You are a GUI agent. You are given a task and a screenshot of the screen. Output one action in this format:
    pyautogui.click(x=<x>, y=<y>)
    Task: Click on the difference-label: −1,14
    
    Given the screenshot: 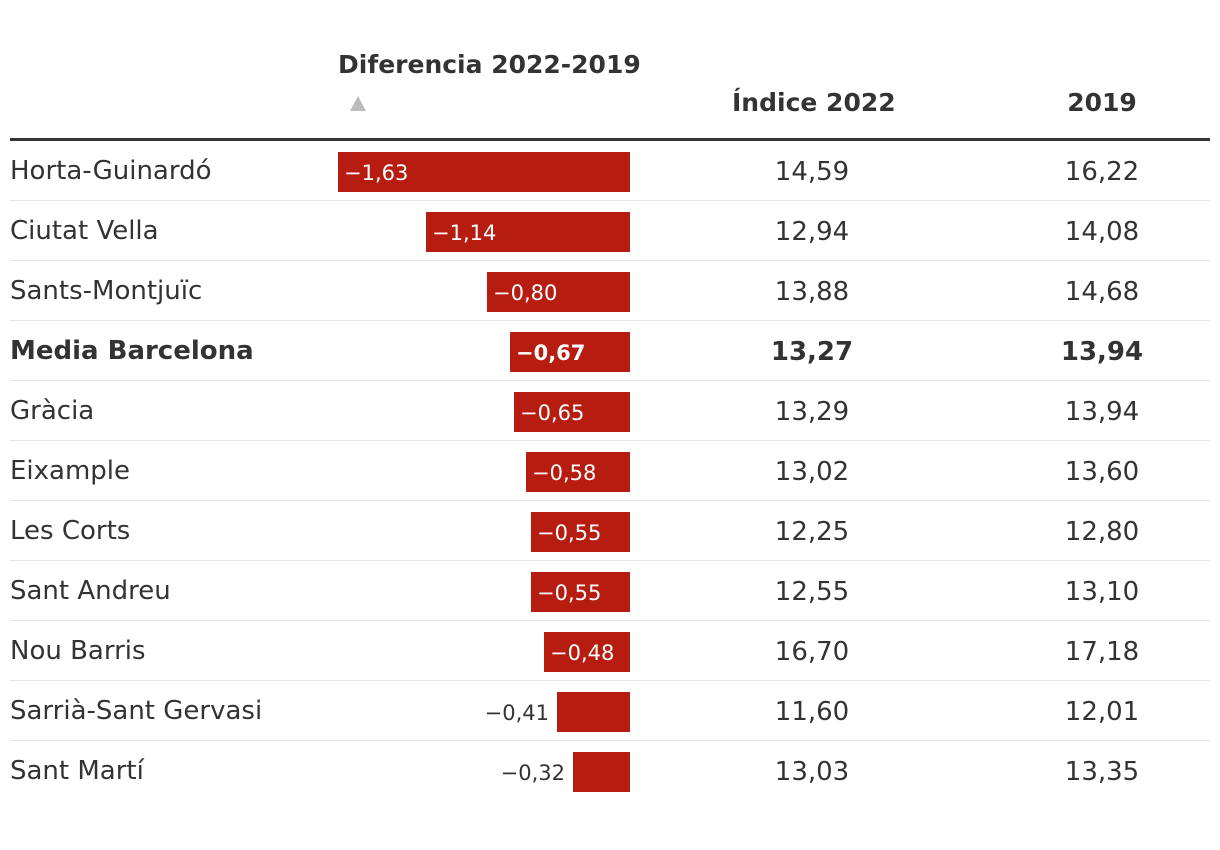 What is the action you would take?
    pyautogui.click(x=464, y=233)
    